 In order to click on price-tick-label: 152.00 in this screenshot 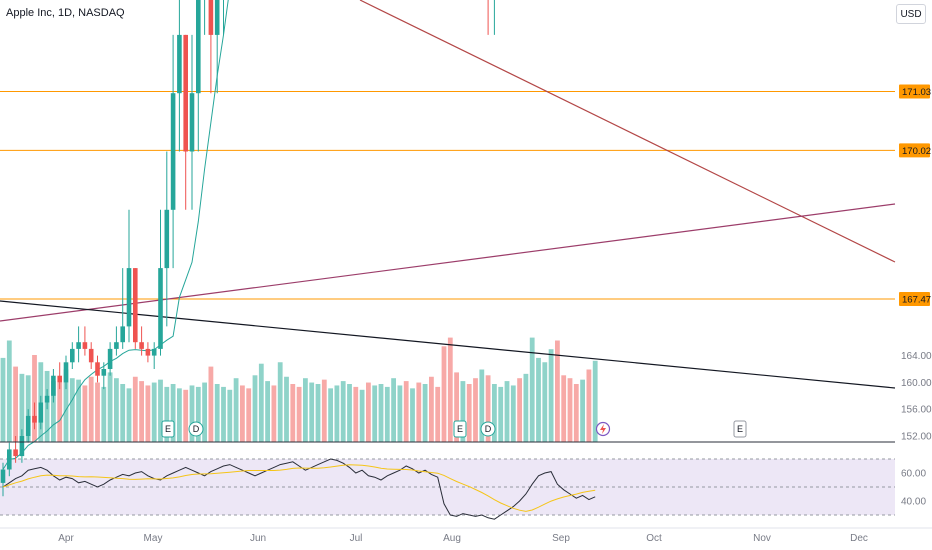, I will do `click(916, 437)`.